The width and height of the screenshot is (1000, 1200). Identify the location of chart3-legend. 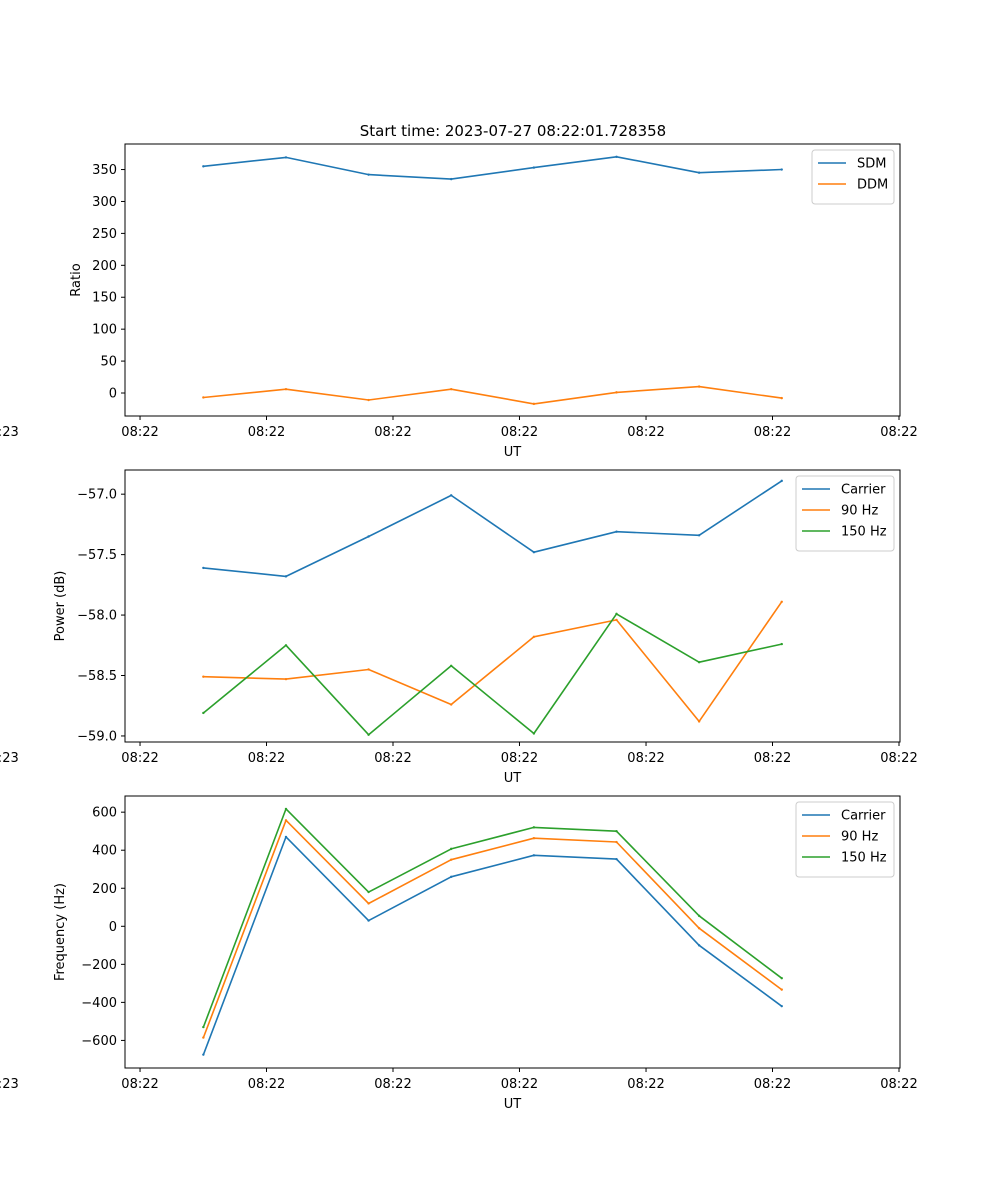
(845, 839).